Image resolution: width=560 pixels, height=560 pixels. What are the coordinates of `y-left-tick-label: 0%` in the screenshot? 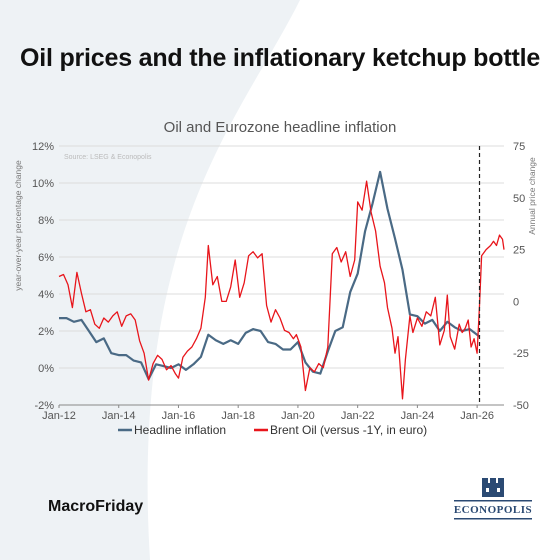 It's located at (46, 369).